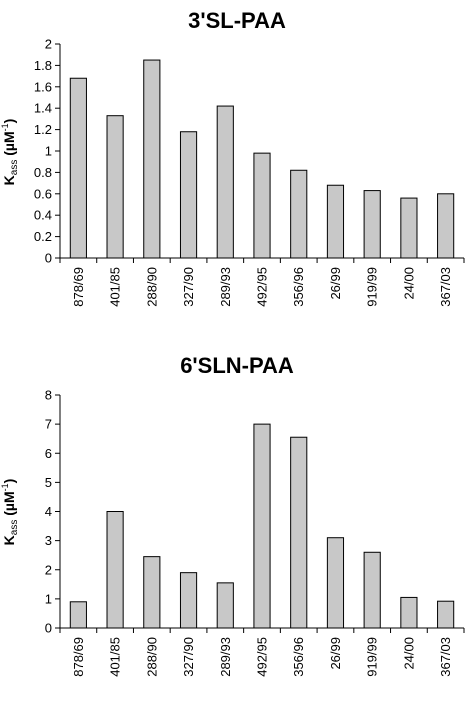  What do you see at coordinates (48, 511) in the screenshot?
I see `y-tick-label: 4` at bounding box center [48, 511].